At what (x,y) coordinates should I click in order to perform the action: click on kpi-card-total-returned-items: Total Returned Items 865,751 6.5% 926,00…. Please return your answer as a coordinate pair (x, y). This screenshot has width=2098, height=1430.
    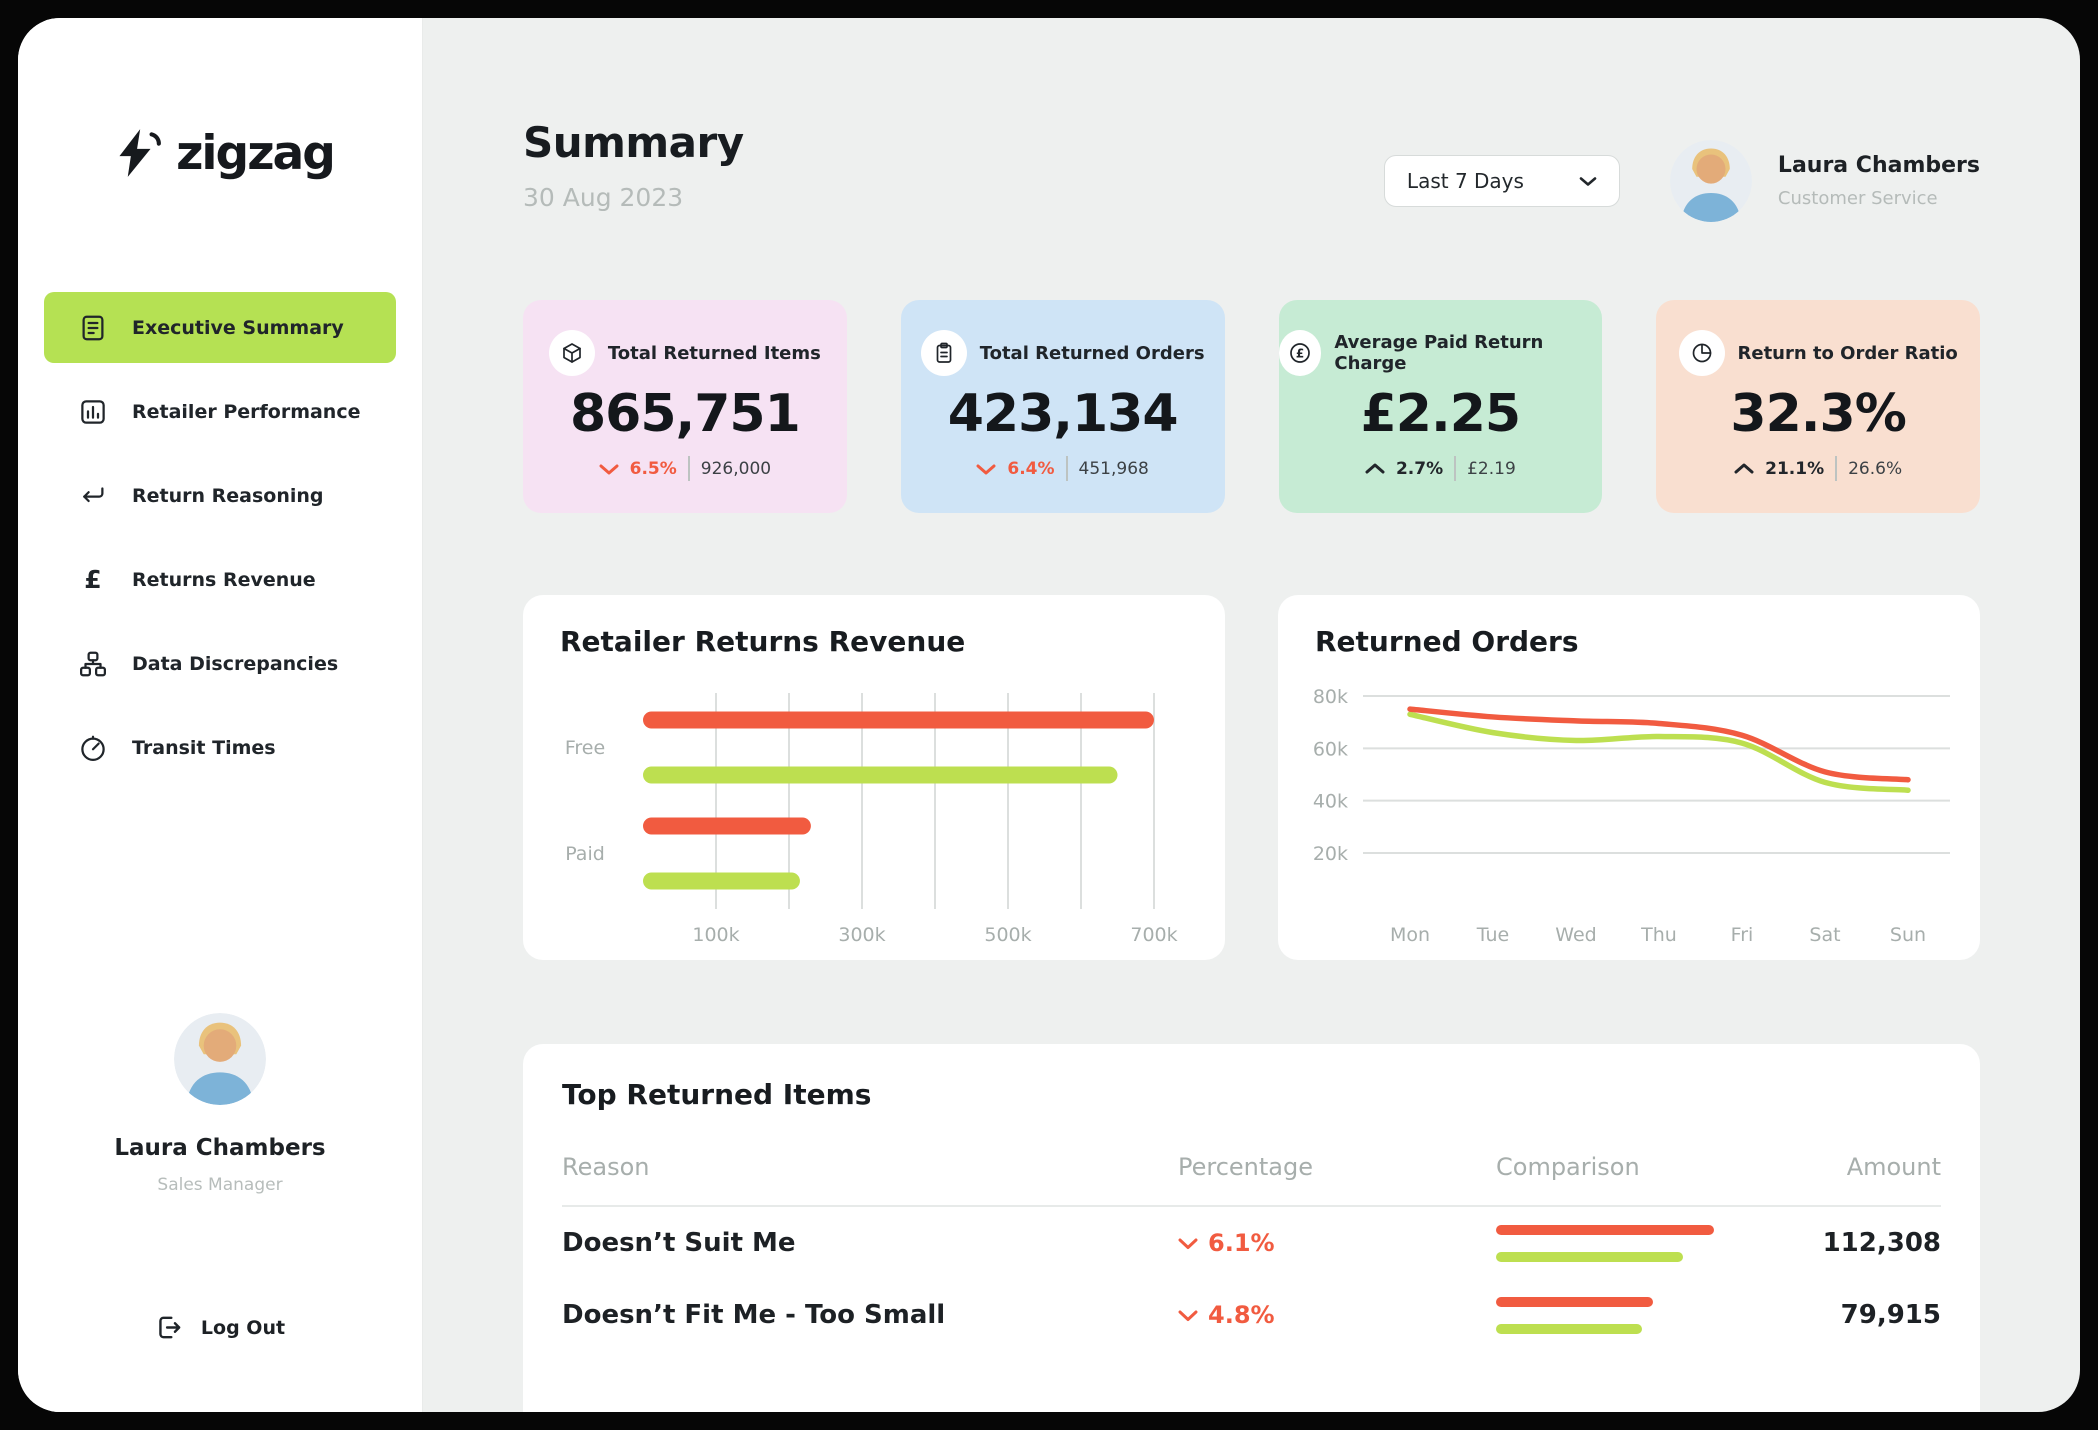
    Looking at the image, I should click on (685, 406).